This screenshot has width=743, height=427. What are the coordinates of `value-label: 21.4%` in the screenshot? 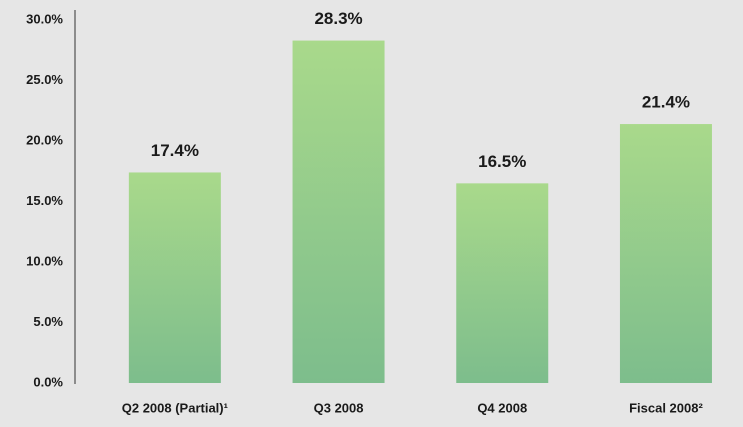 It's located at (666, 102).